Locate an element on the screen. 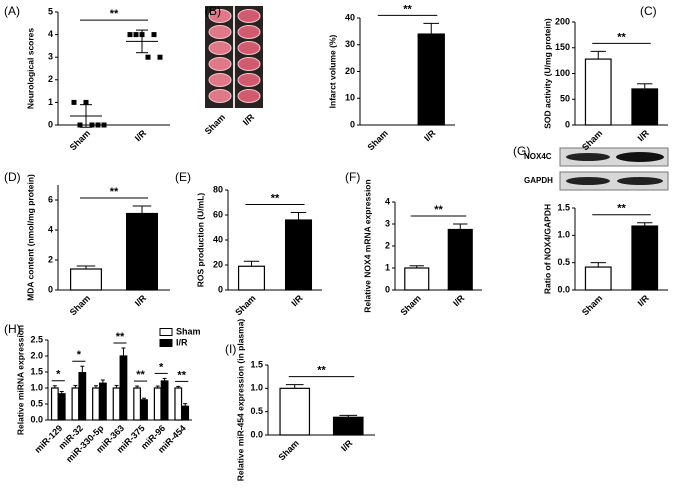 The height and width of the screenshot is (492, 683). y-tick-label: 60 is located at coordinates (218, 214).